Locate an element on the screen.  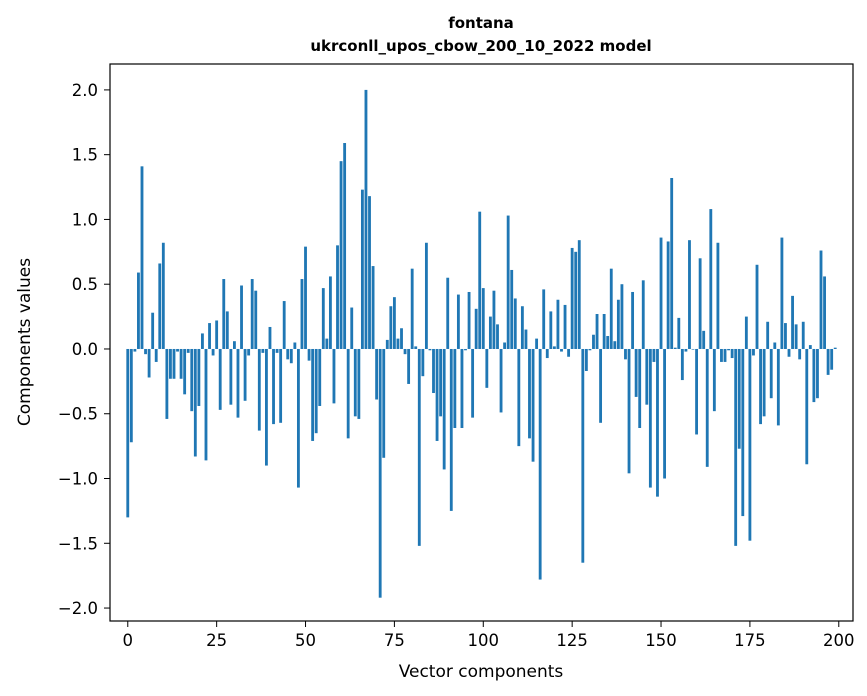
y-axis-label: Components values is located at coordinates (25, 342).